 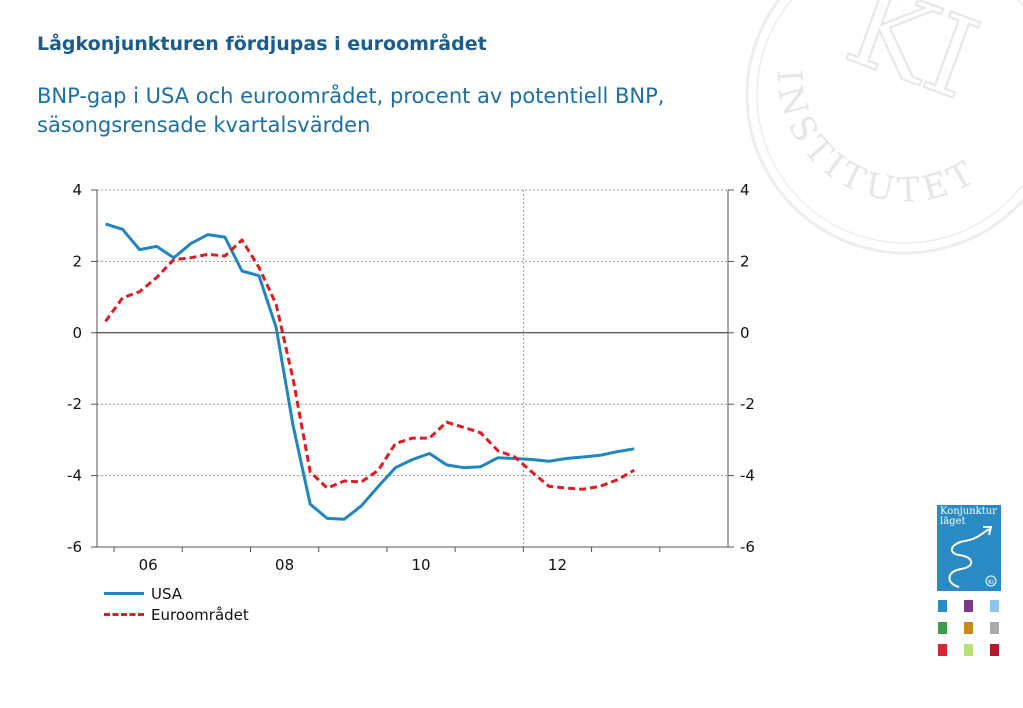 I want to click on konjunkturlaget-cover-thumbnail: Konjunktur läget KI, so click(x=969, y=548).